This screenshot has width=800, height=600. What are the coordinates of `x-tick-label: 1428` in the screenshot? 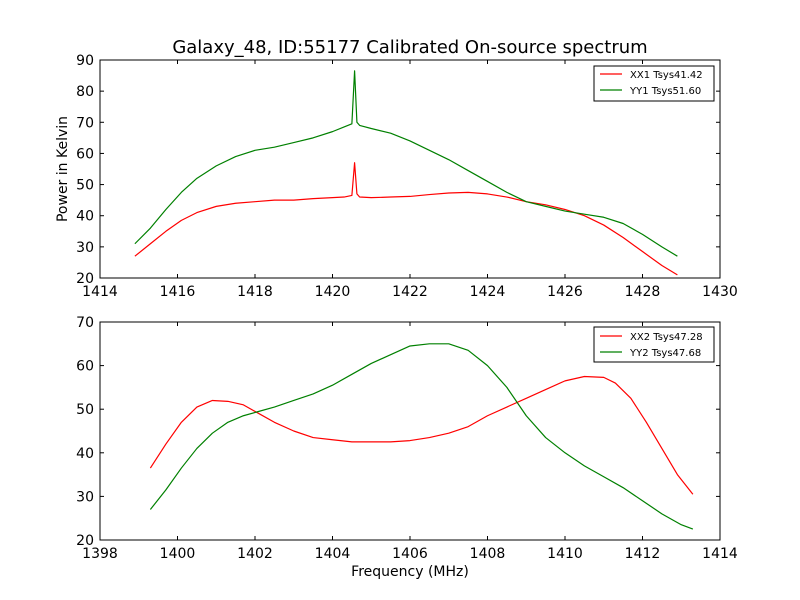 It's located at (643, 292).